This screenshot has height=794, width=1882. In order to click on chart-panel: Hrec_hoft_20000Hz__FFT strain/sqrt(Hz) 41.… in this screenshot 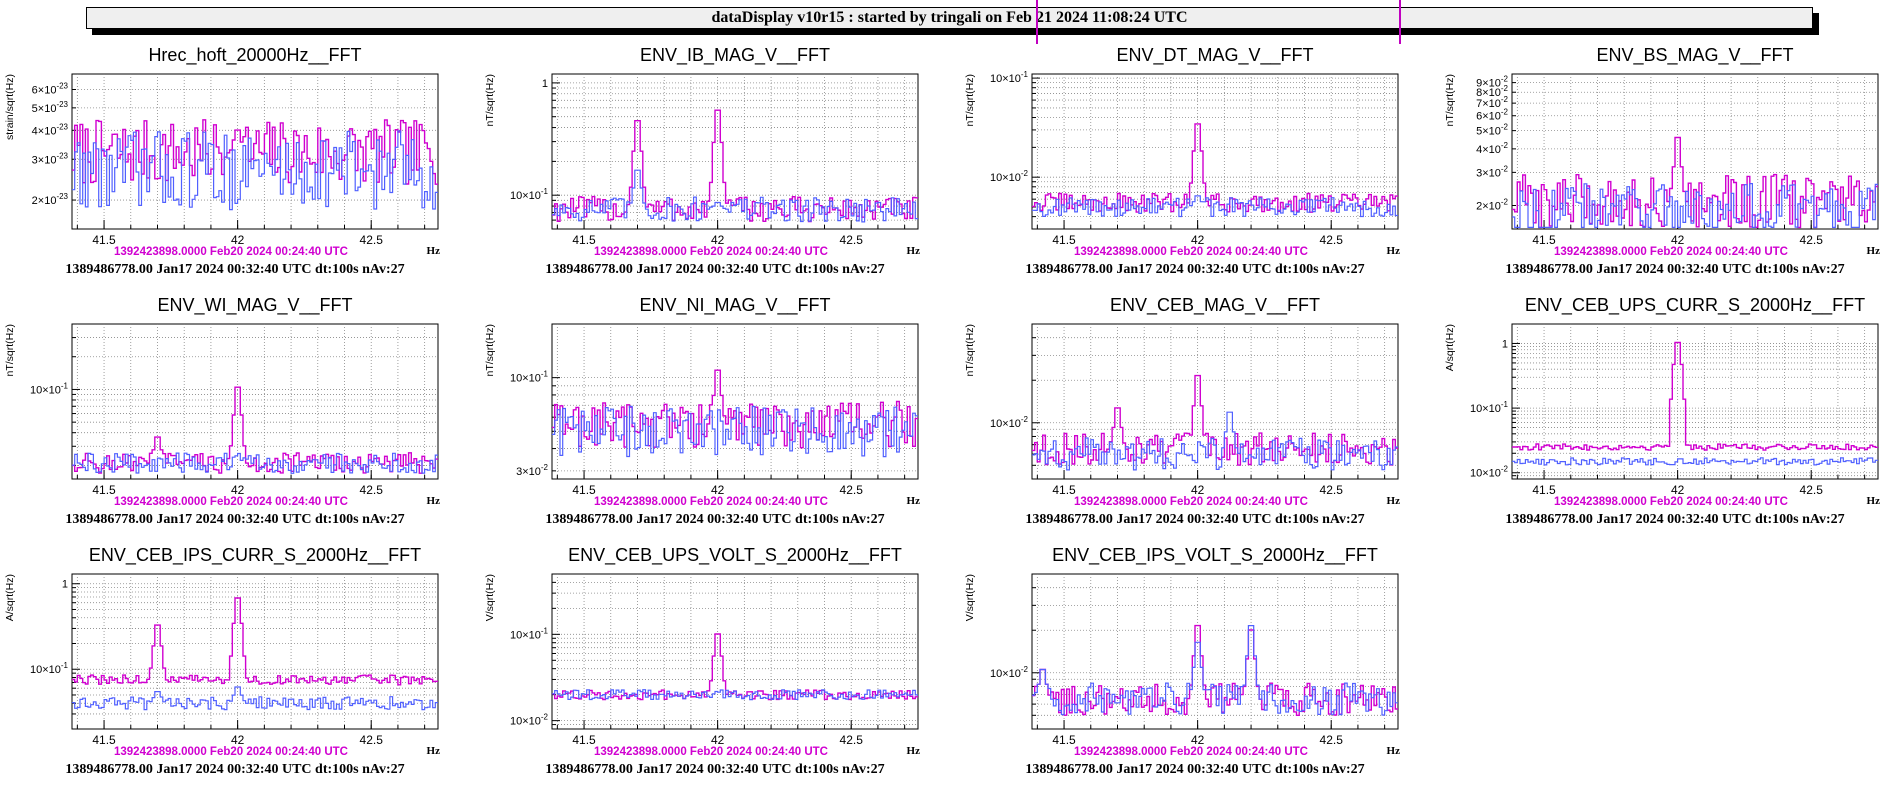, I will do `click(235, 169)`.